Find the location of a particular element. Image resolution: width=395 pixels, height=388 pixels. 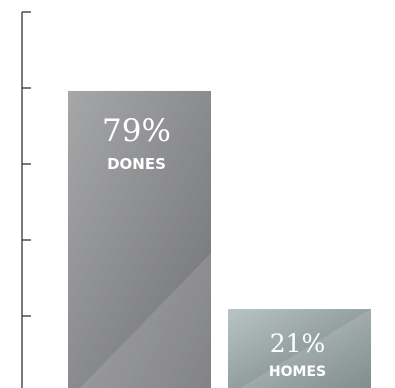

bar-category-label: HOMES is located at coordinates (297, 372).